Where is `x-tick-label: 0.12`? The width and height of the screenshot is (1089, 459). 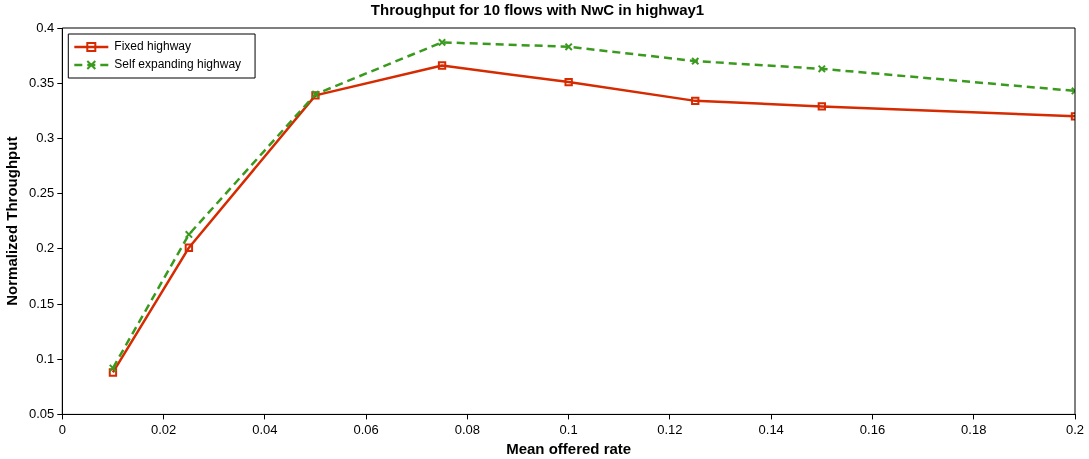
x-tick-label: 0.12 is located at coordinates (670, 429).